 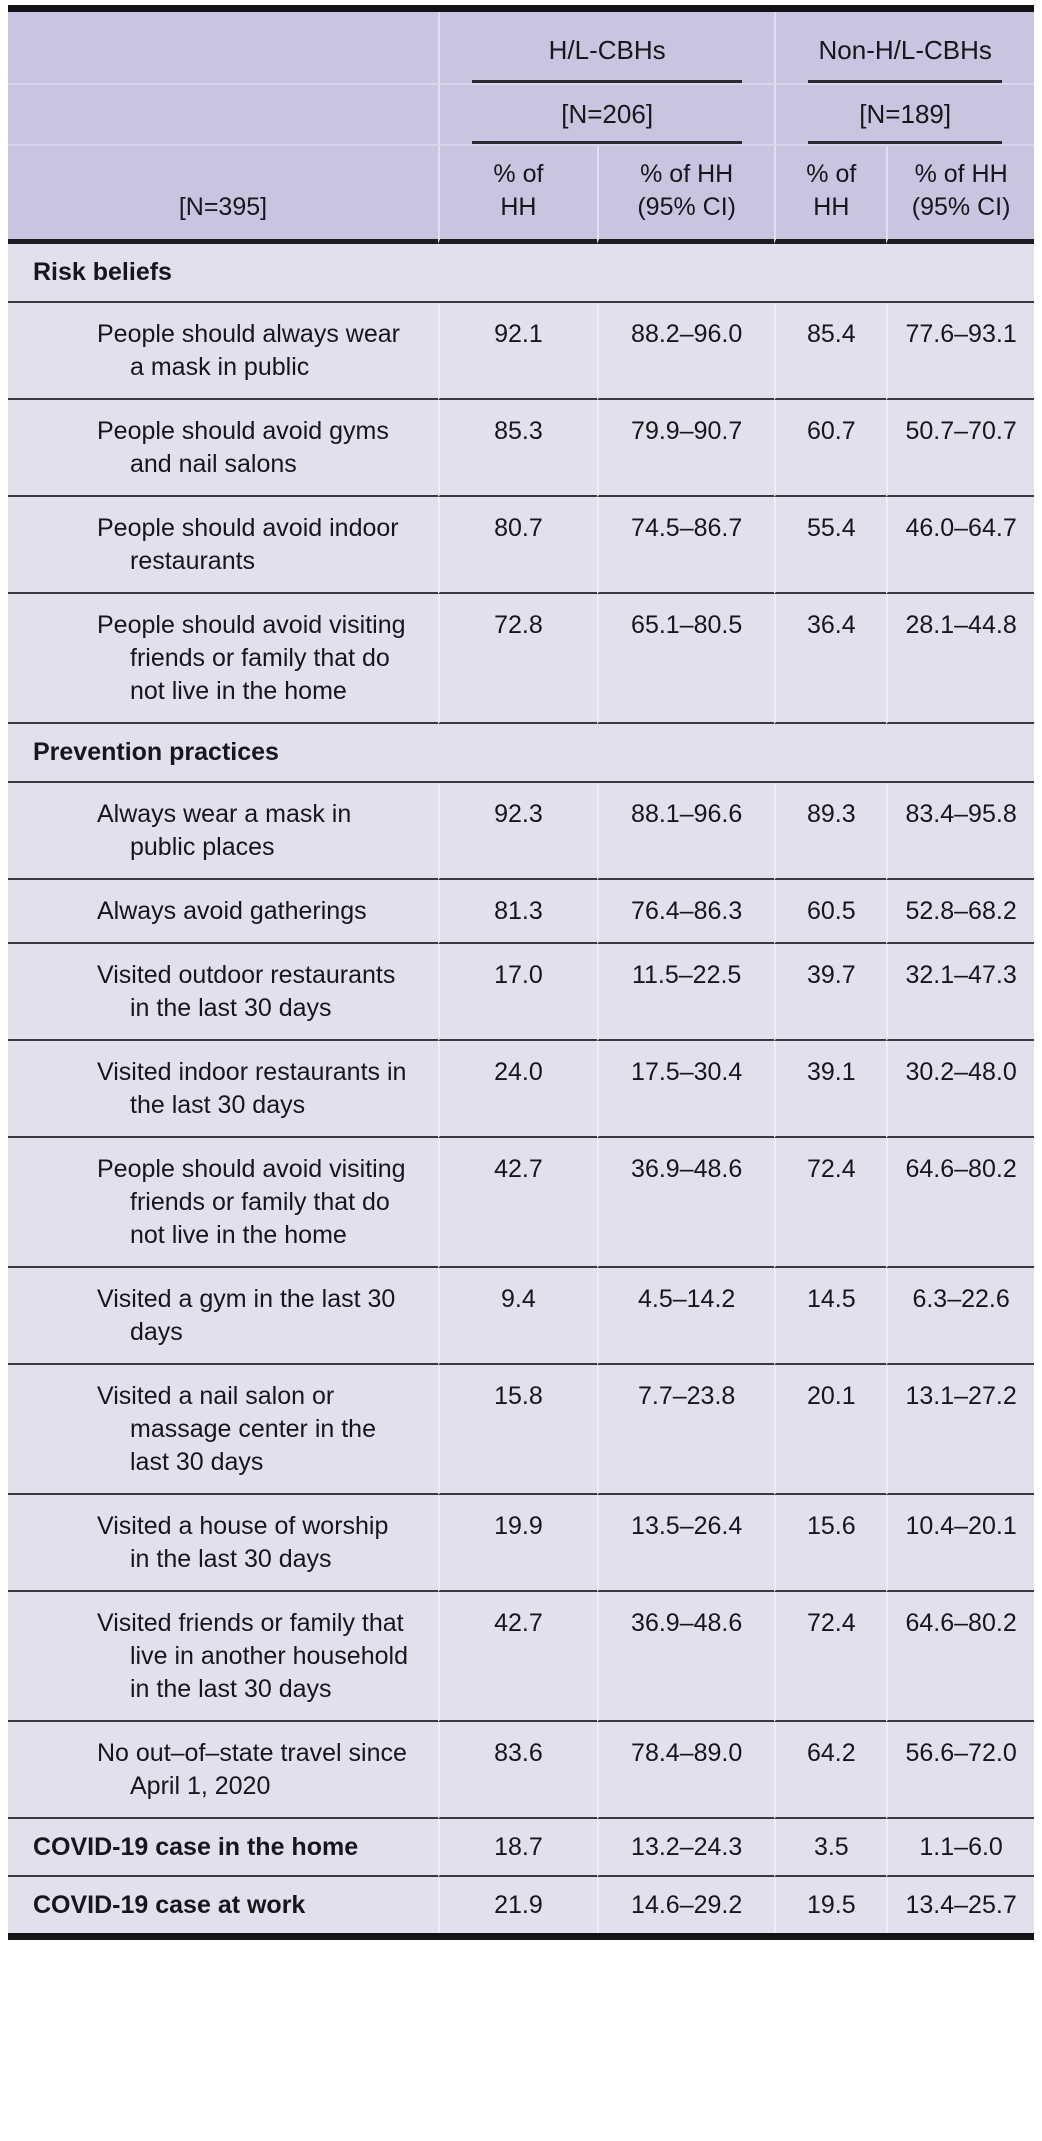 I want to click on value-cell: 30.2–48.0, so click(x=960, y=1089).